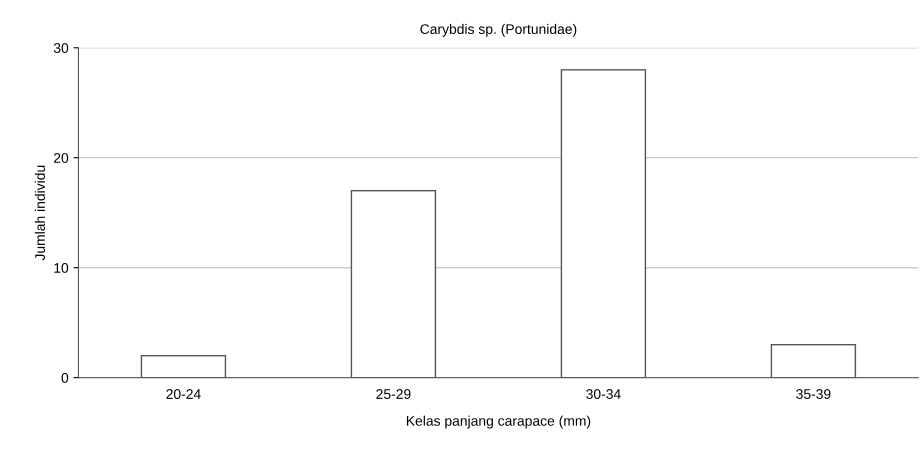 The width and height of the screenshot is (923, 455). Describe the element at coordinates (39, 213) in the screenshot. I see `y-axis-title: Jumlah individu` at that location.